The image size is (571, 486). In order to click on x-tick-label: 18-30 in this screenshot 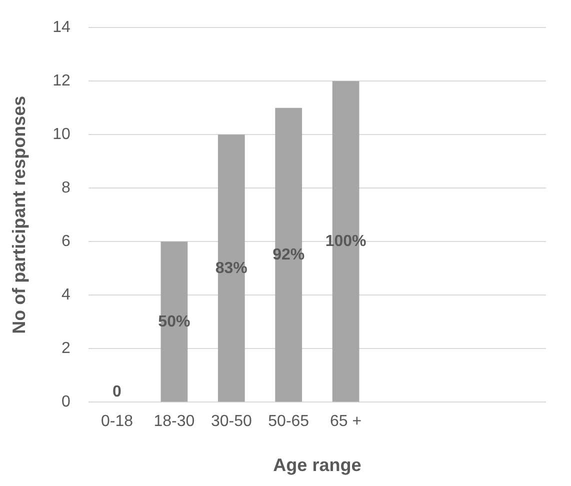, I will do `click(174, 421)`.